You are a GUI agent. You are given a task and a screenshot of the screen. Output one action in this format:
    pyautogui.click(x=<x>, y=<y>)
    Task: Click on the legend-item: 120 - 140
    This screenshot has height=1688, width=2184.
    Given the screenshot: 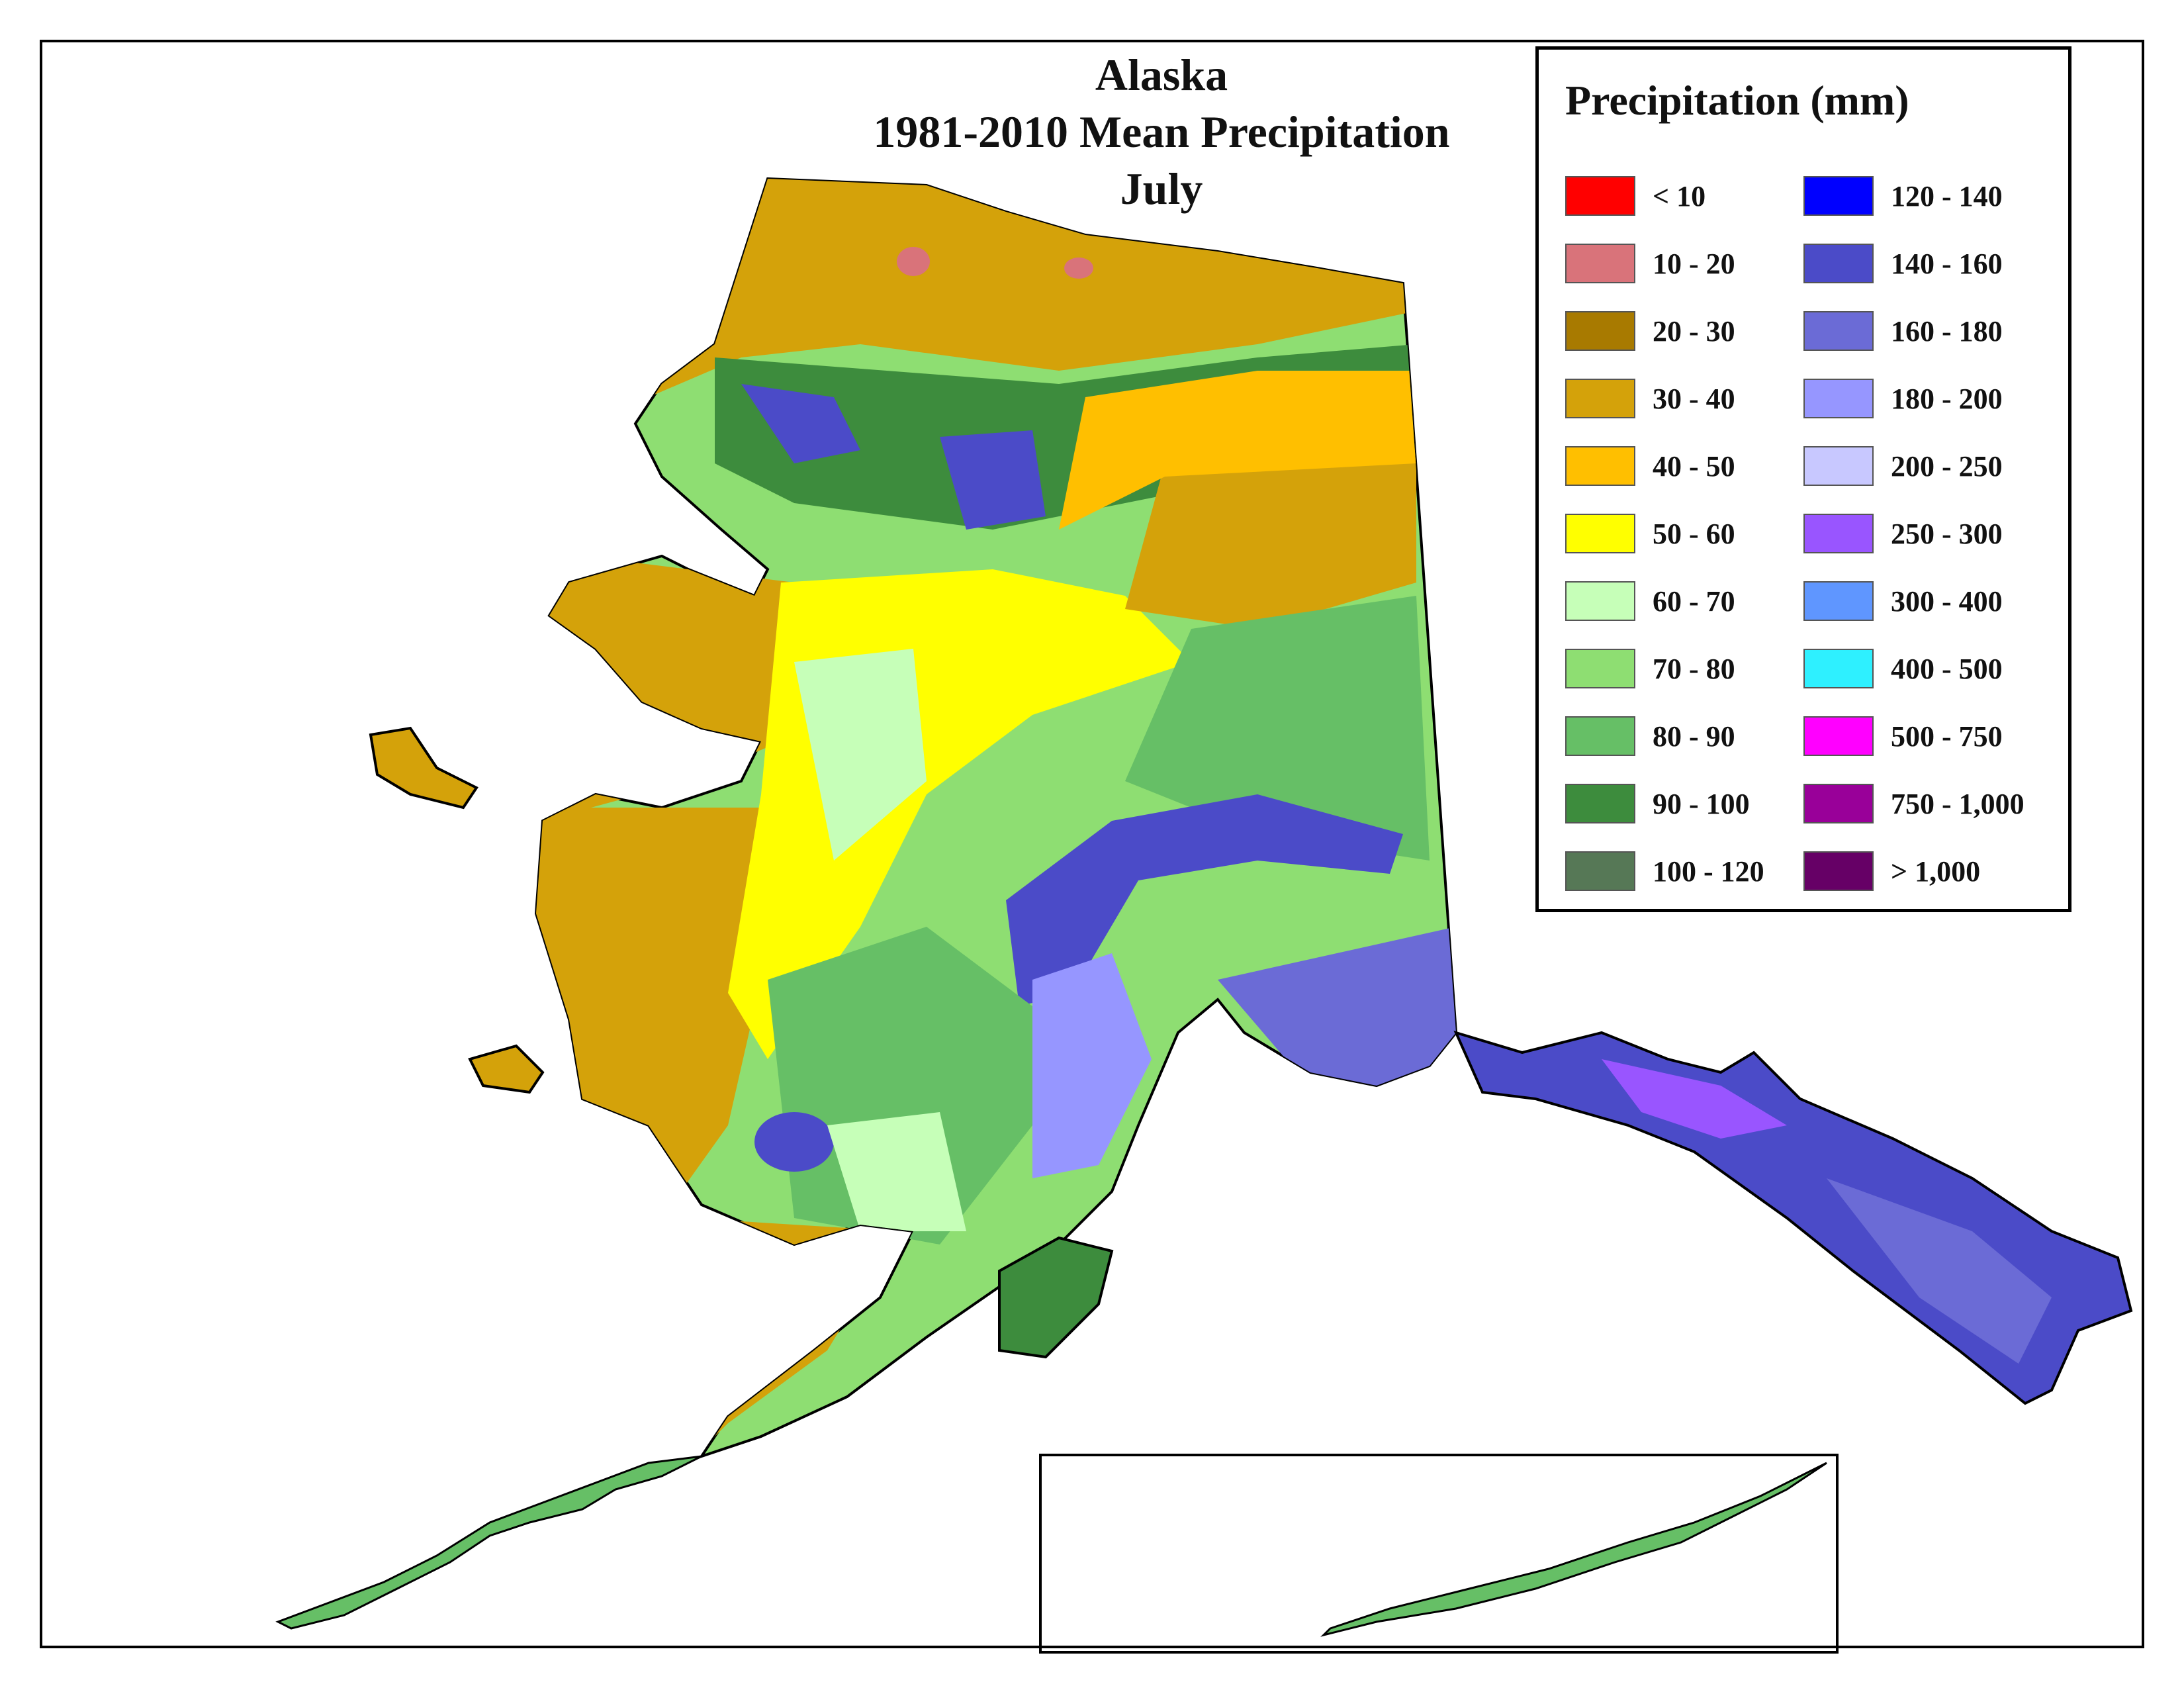 What is the action you would take?
    pyautogui.click(x=1914, y=196)
    